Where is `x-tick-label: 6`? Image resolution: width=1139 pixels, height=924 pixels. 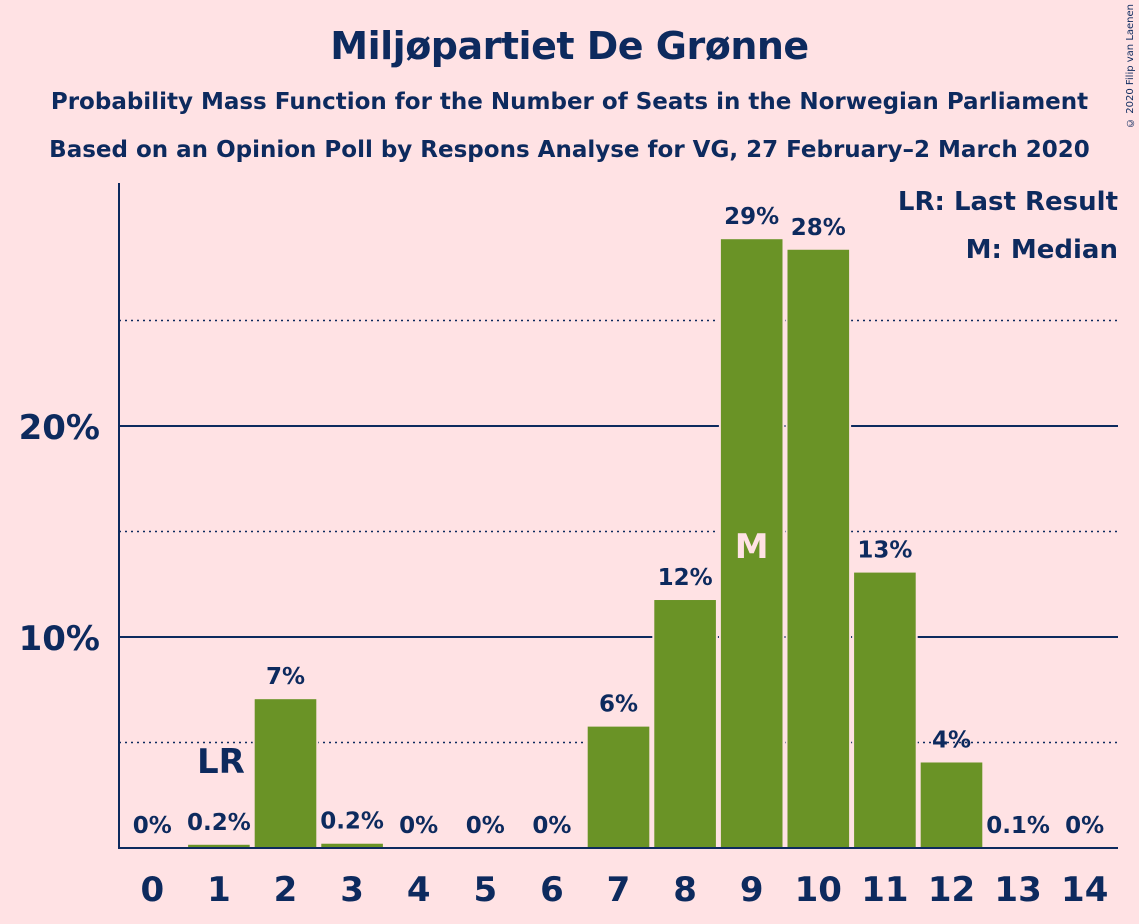 x-tick-label: 6 is located at coordinates (552, 890).